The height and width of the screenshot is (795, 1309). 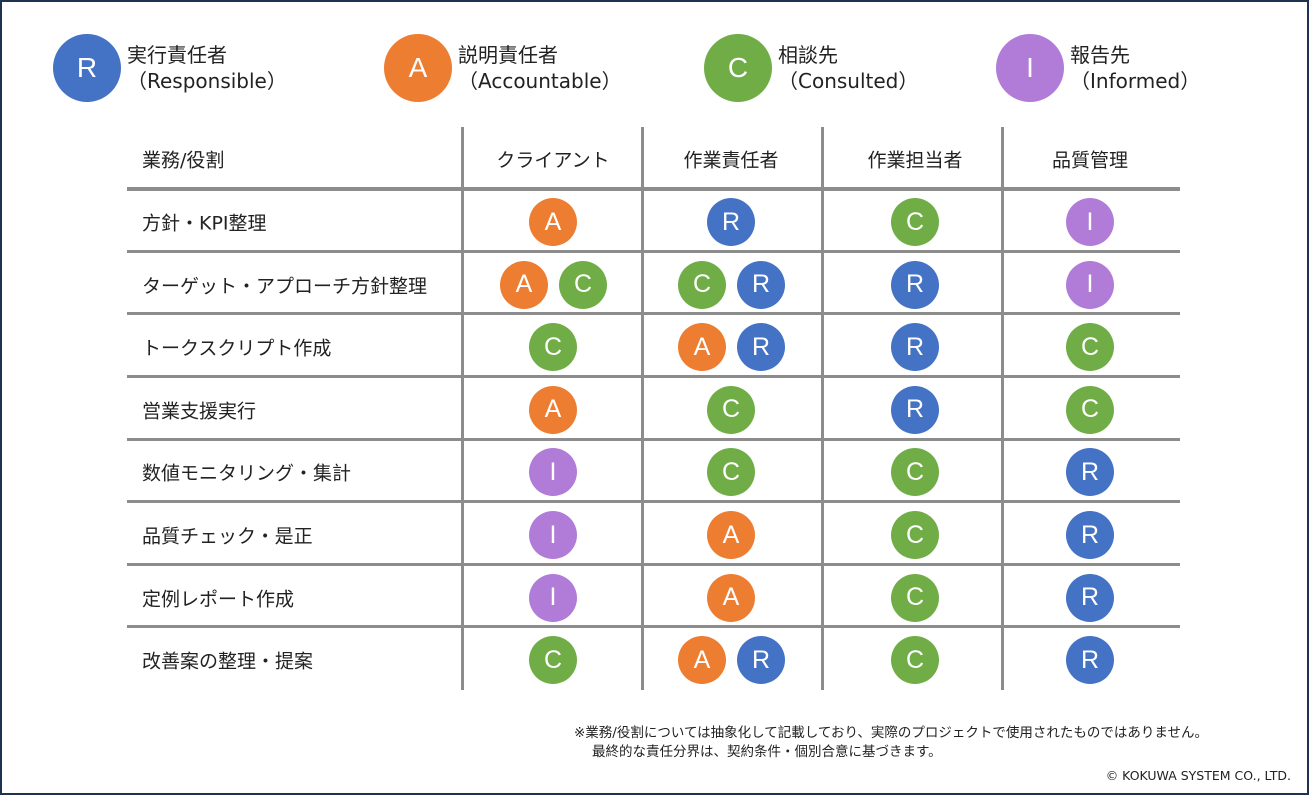 What do you see at coordinates (738, 68) in the screenshot?
I see `legend-badge-c: C` at bounding box center [738, 68].